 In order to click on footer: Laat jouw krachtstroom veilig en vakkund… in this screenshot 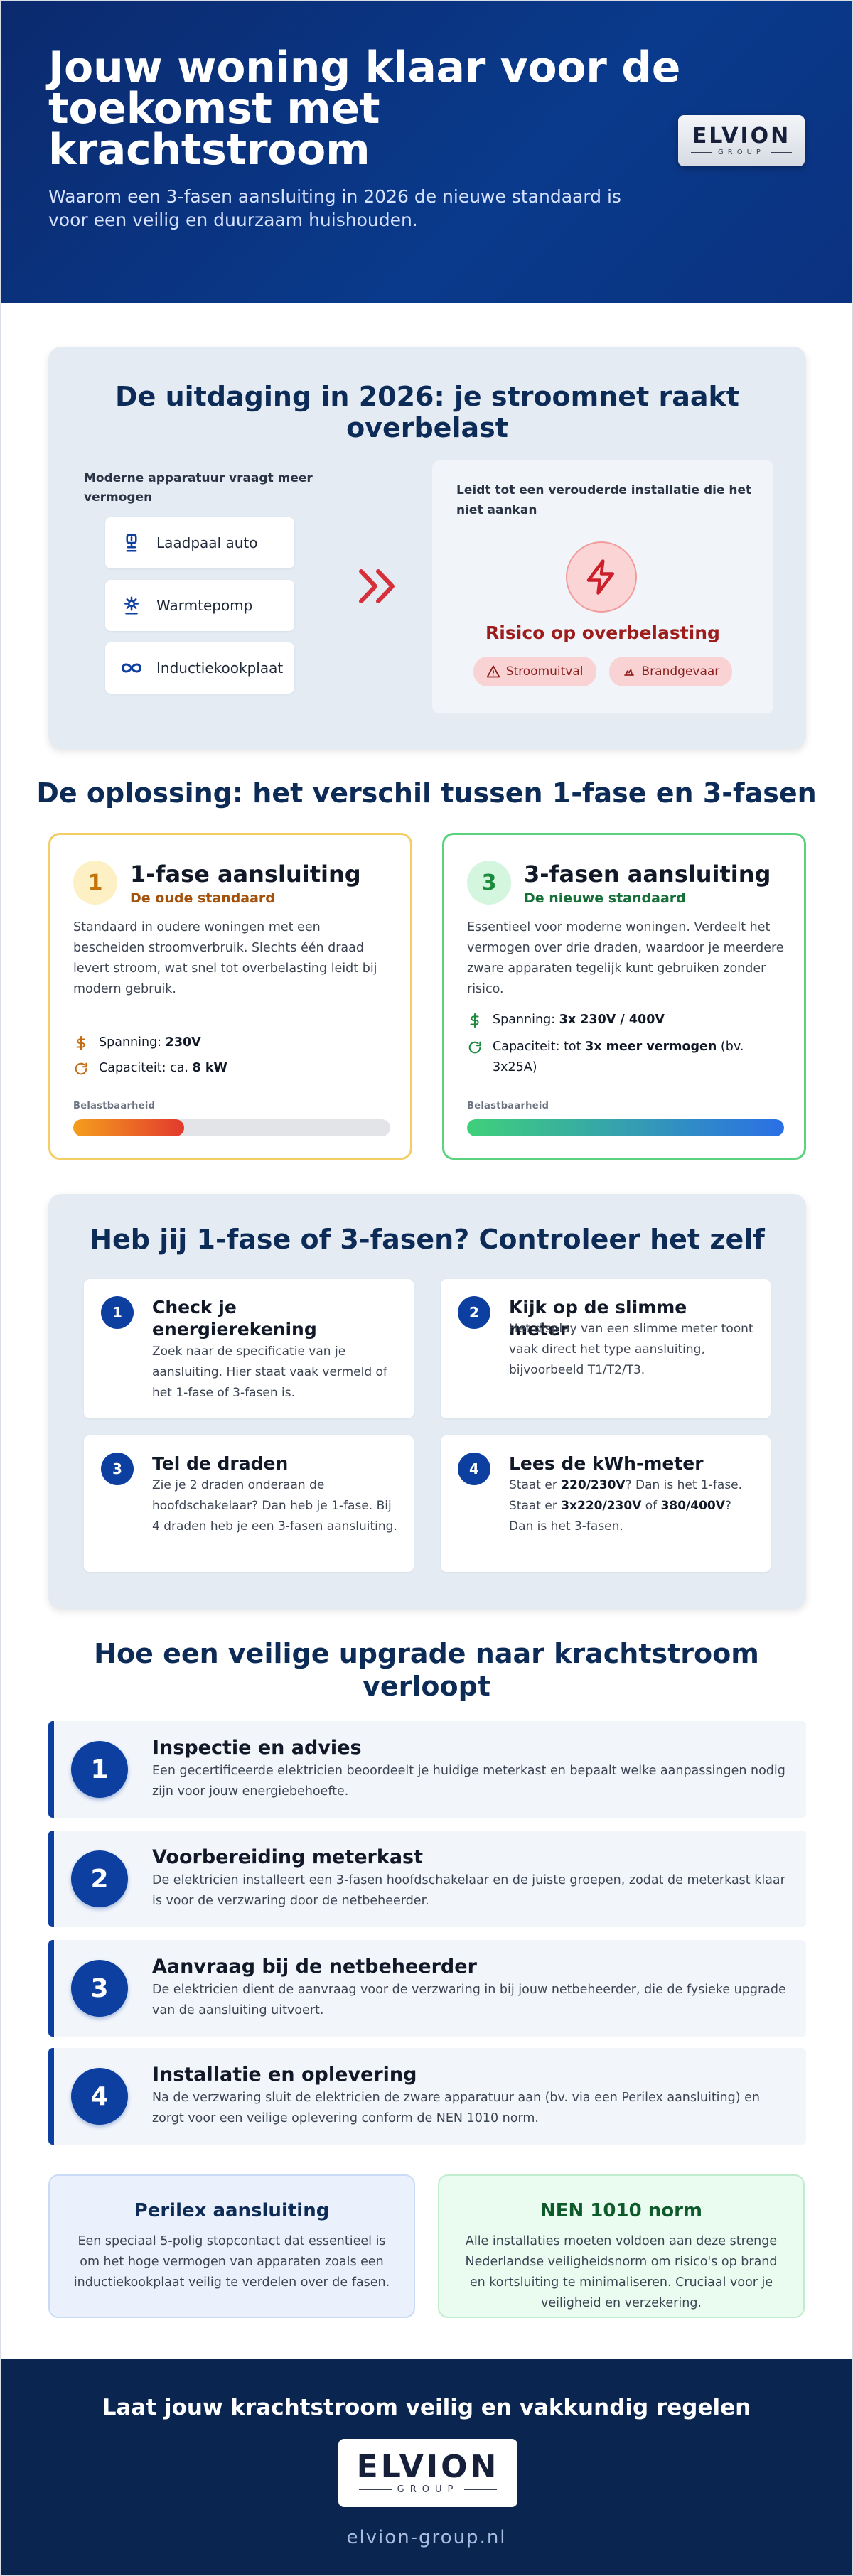, I will do `click(426, 2467)`.